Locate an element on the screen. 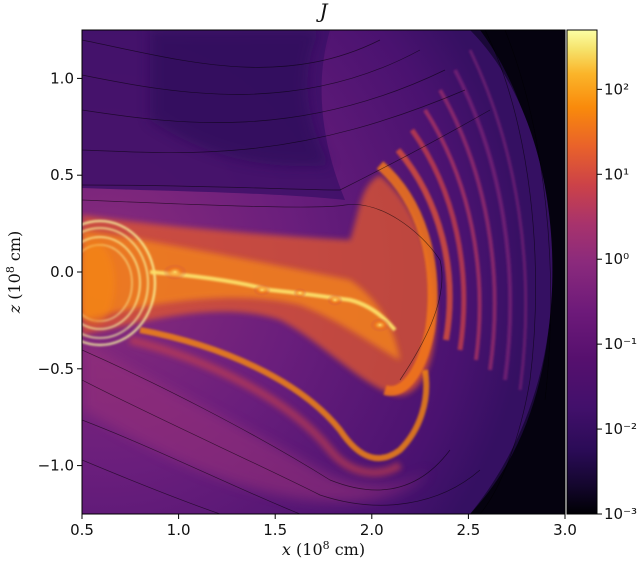  plasmoids is located at coordinates (276, 298).